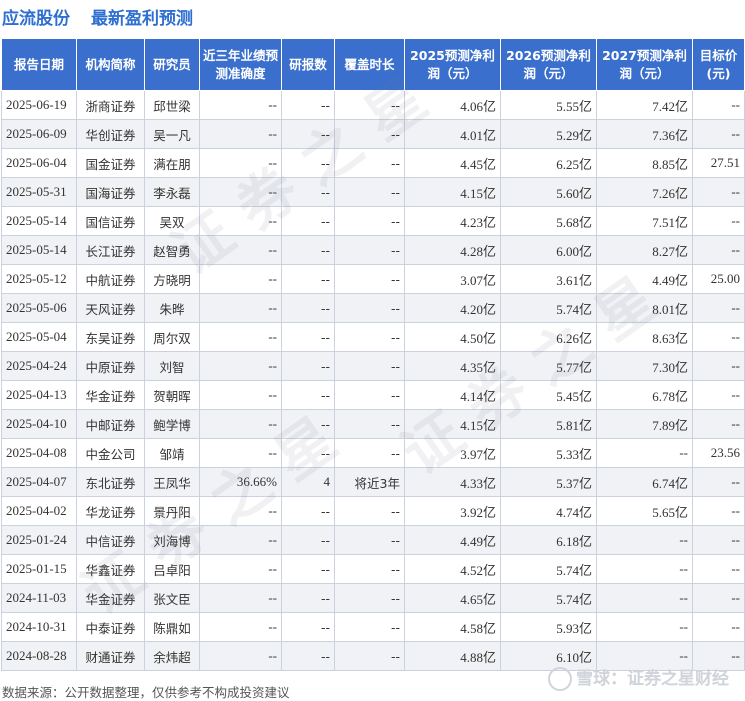 The image size is (745, 701). What do you see at coordinates (110, 424) in the screenshot?
I see `cell-institution: 中邮证券` at bounding box center [110, 424].